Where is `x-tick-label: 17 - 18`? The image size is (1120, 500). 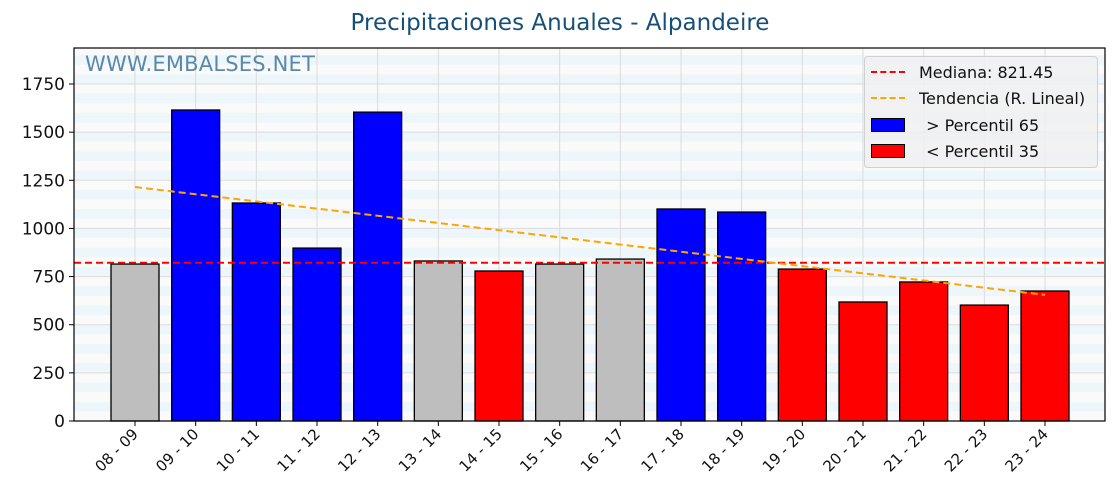 x-tick-label: 17 - 18 is located at coordinates (663, 450).